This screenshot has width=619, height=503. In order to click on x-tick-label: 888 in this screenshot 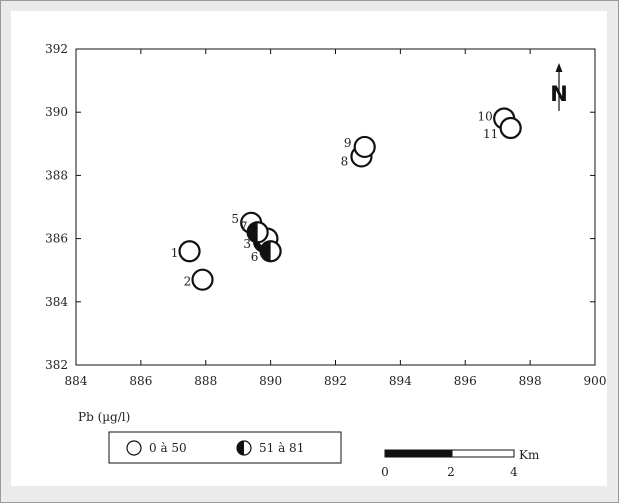, I will do `click(205, 381)`.